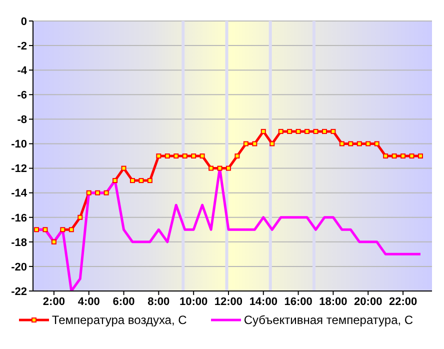 Image resolution: width=444 pixels, height=349 pixels. What do you see at coordinates (159, 302) in the screenshot?
I see `x-tick-label: 8:00` at bounding box center [159, 302].